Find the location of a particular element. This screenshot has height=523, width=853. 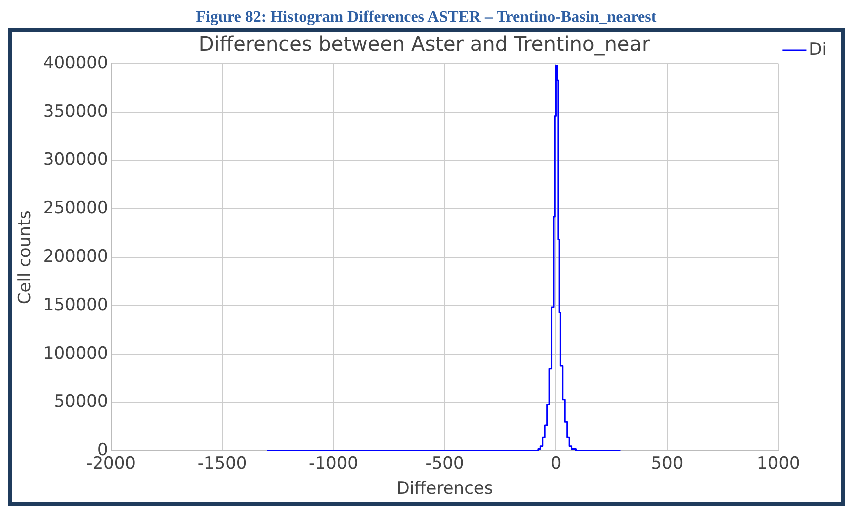

x-tick-label: 500 is located at coordinates (667, 464).